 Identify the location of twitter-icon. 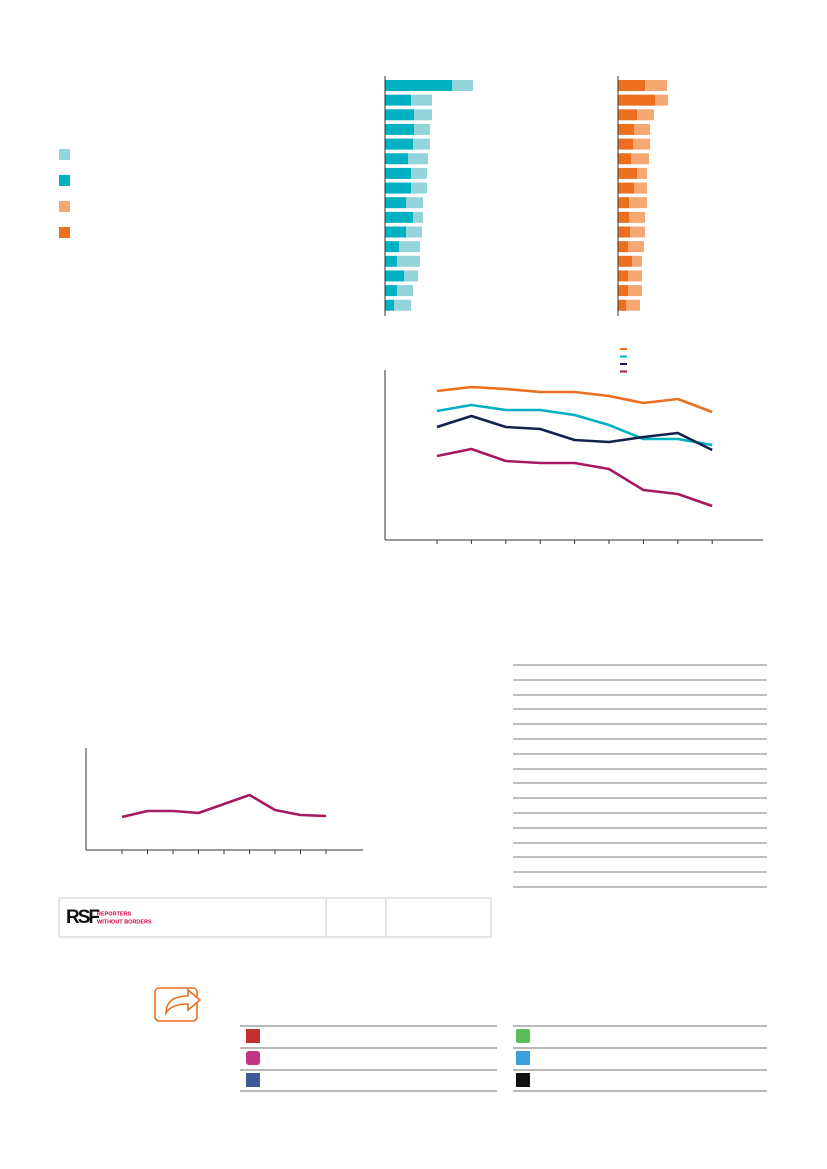
(523, 1058).